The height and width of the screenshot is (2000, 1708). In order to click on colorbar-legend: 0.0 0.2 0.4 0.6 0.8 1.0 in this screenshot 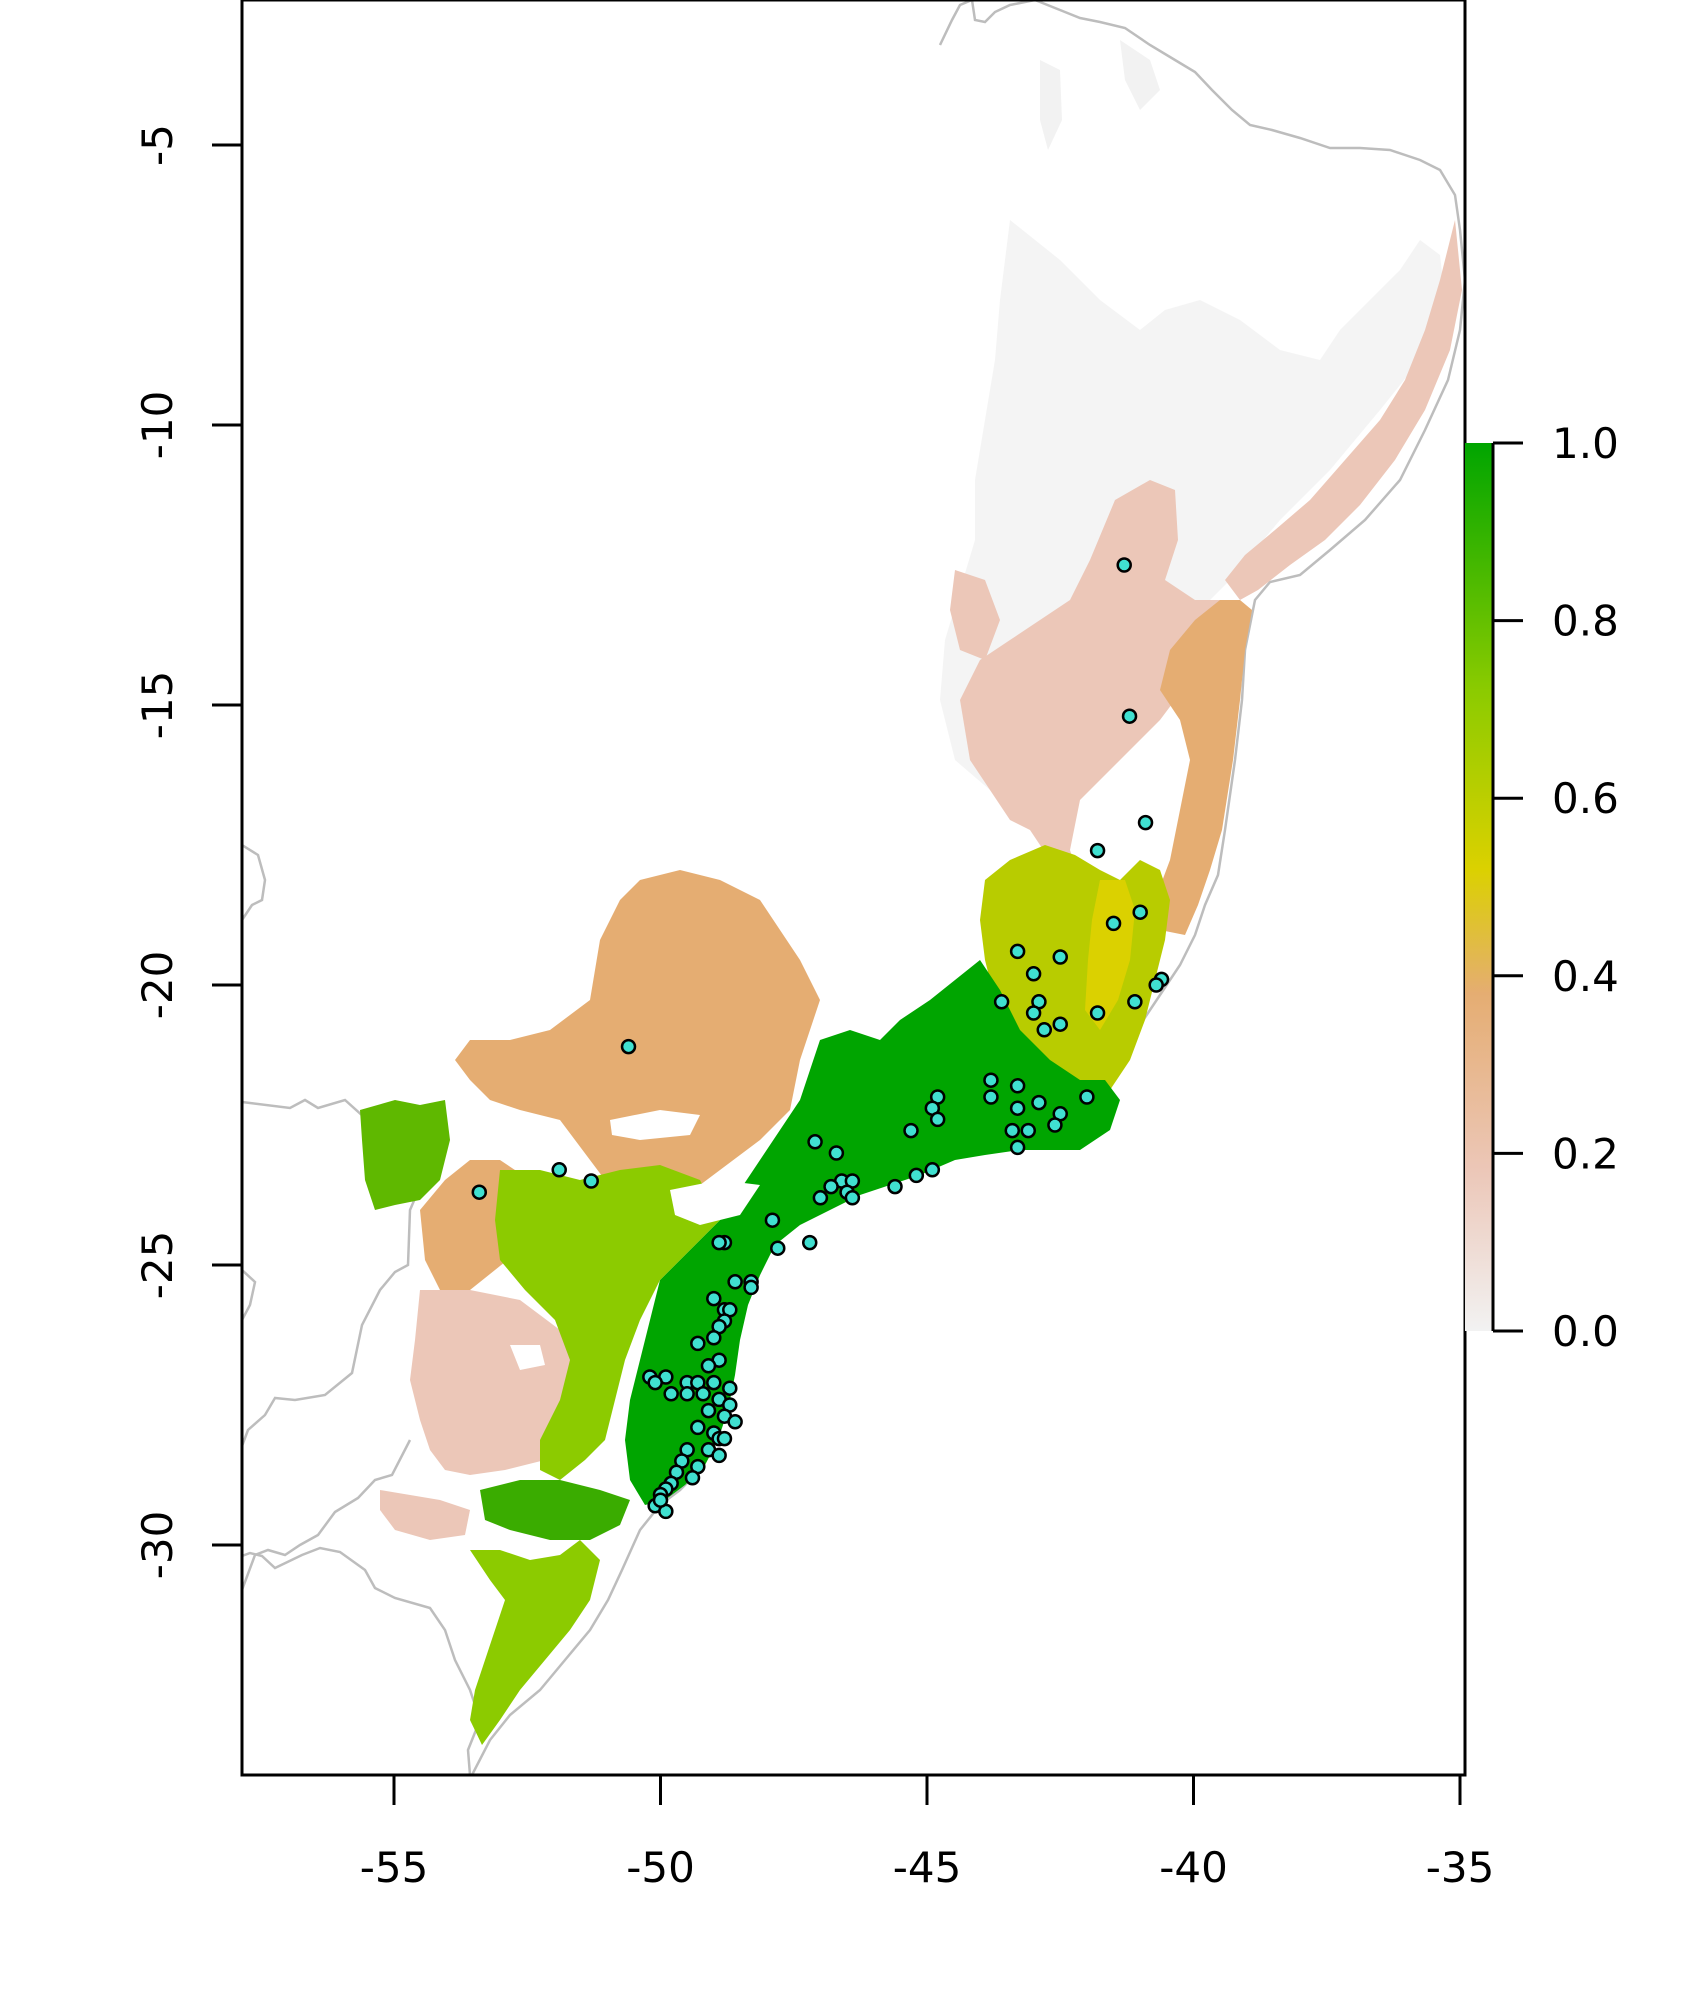, I will do `click(1542, 887)`.